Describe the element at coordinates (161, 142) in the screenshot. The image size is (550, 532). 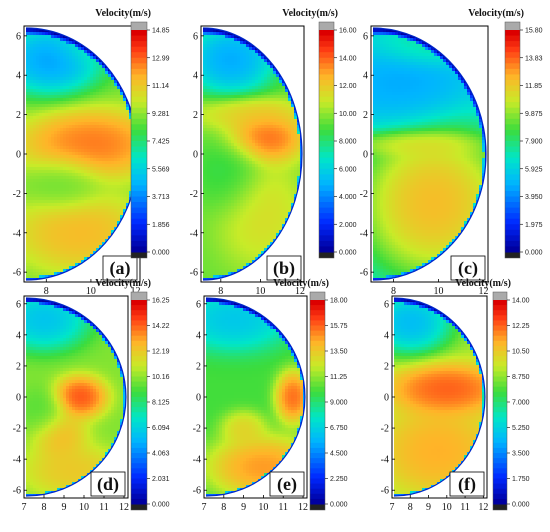
I see `colorbar-tick-label: 7.425` at that location.